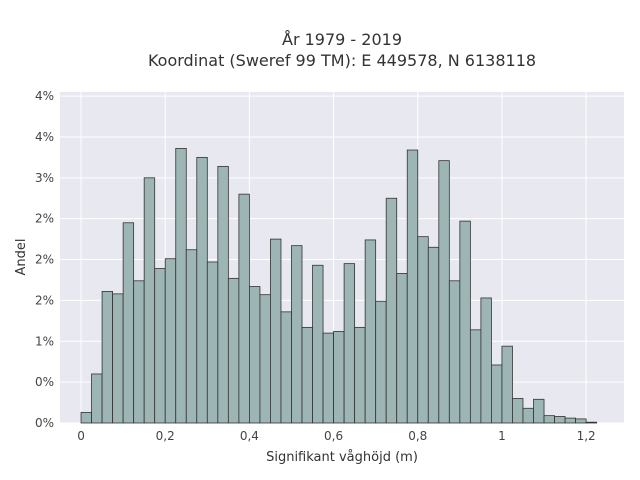 This screenshot has height=480, width=640. I want to click on y-tick-label-4: 2%, so click(44, 260).